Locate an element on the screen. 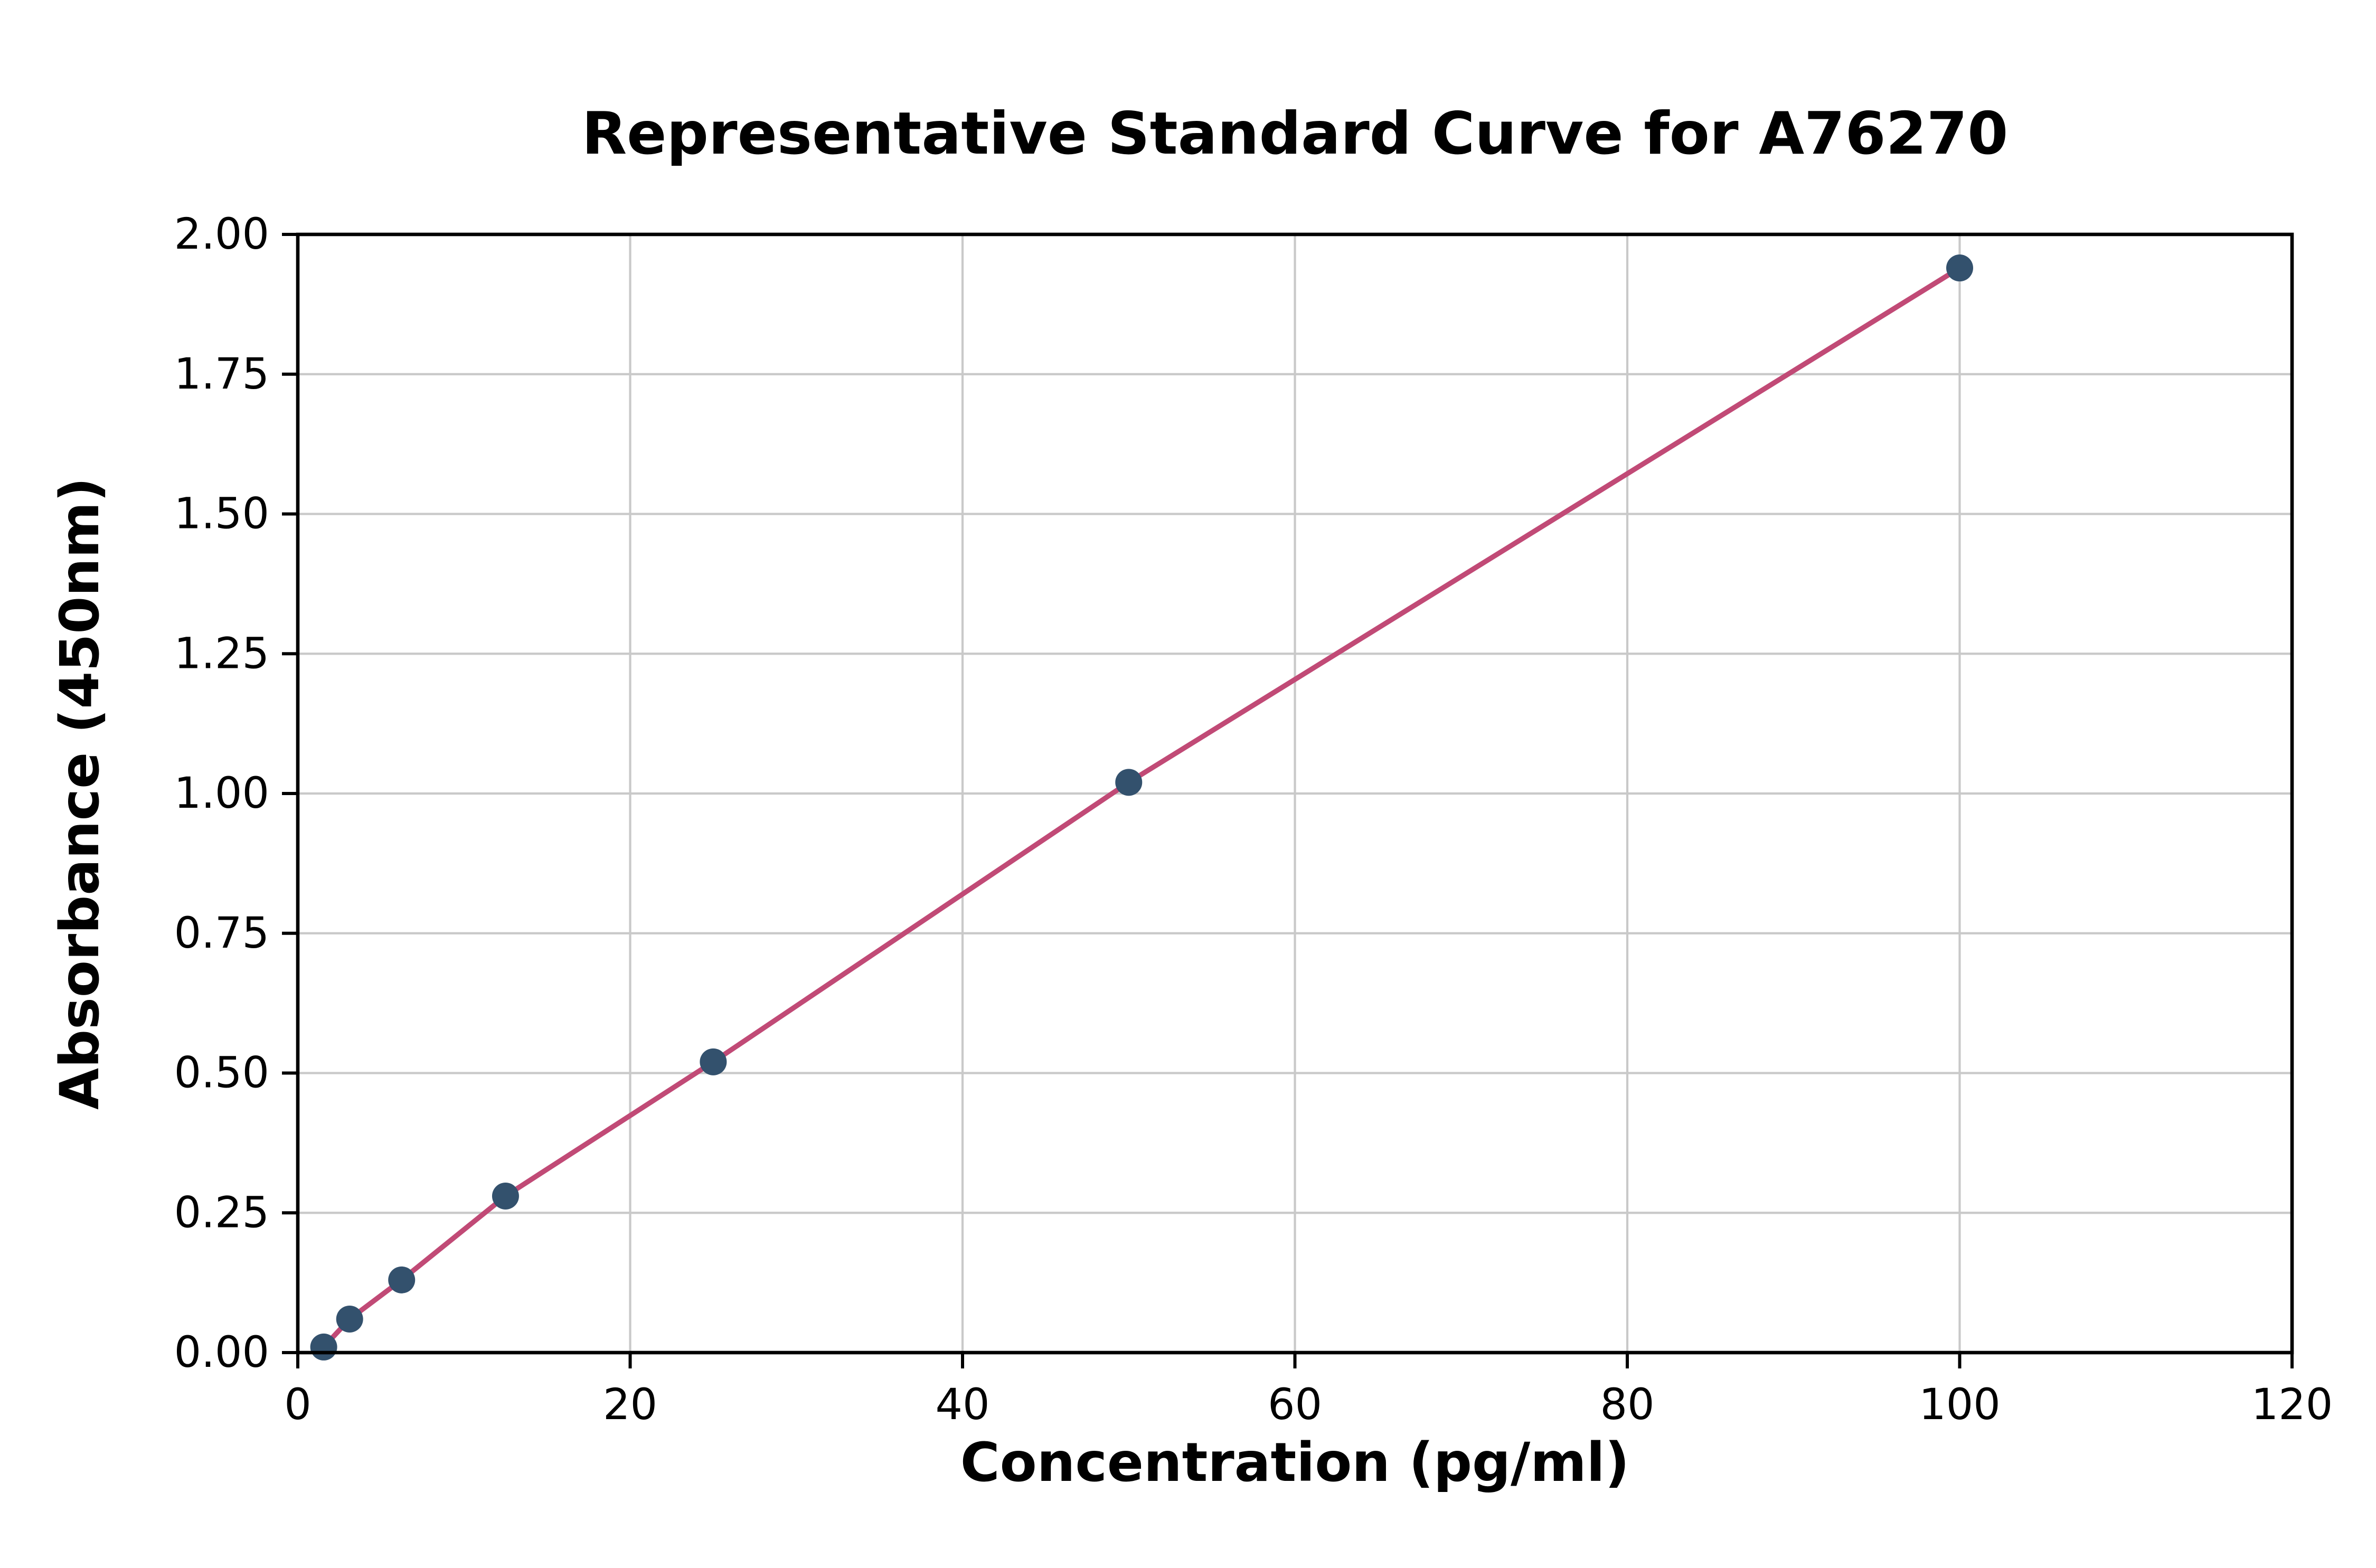 The height and width of the screenshot is (1568, 2376). y-tick-label: 0.75 is located at coordinates (221, 934).